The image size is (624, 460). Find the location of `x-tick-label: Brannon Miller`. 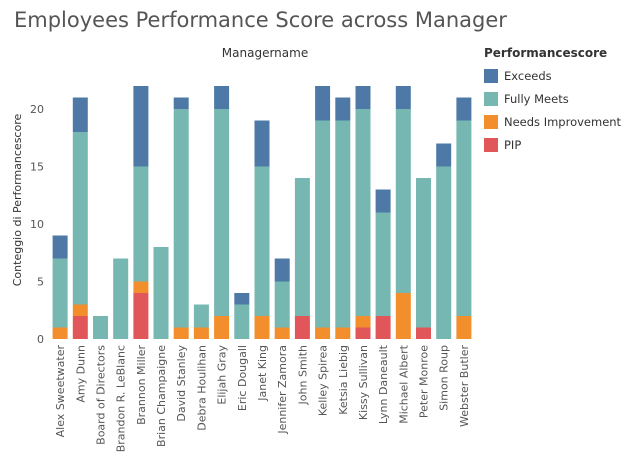

x-tick-label: Brannon Miller is located at coordinates (141, 385).